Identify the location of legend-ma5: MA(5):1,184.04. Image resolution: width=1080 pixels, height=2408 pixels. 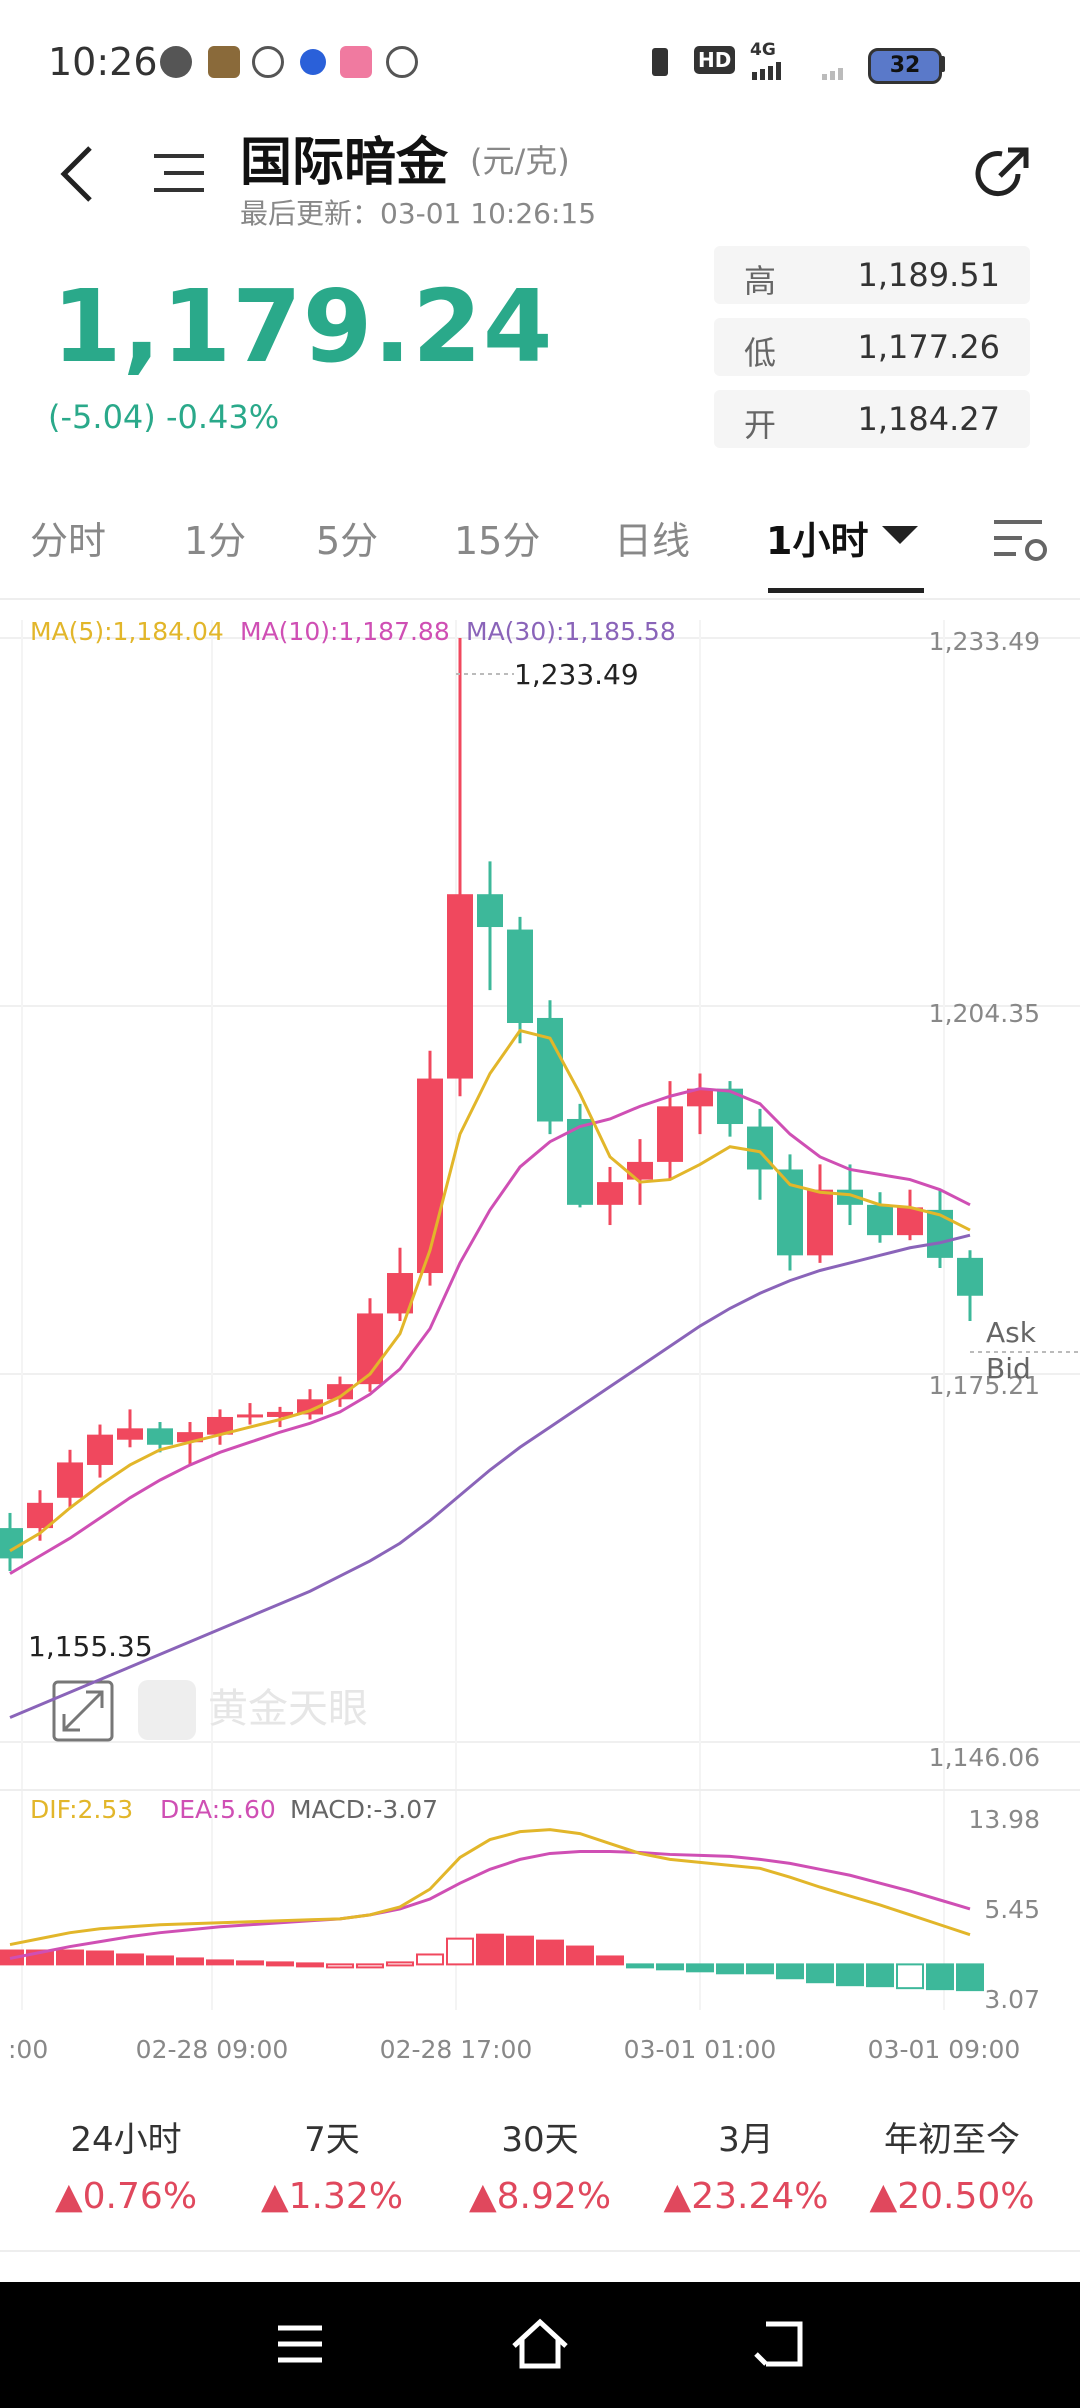
(127, 631).